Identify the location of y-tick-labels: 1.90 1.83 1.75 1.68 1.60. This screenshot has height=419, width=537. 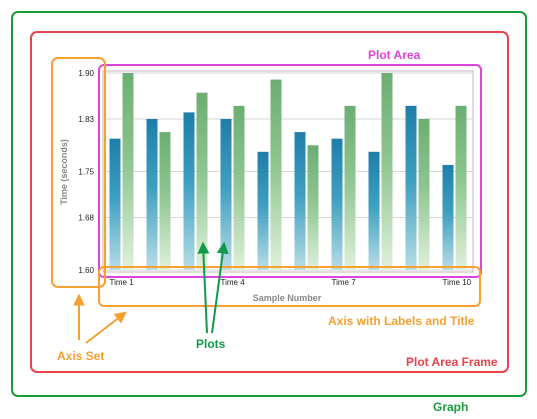
(86, 172).